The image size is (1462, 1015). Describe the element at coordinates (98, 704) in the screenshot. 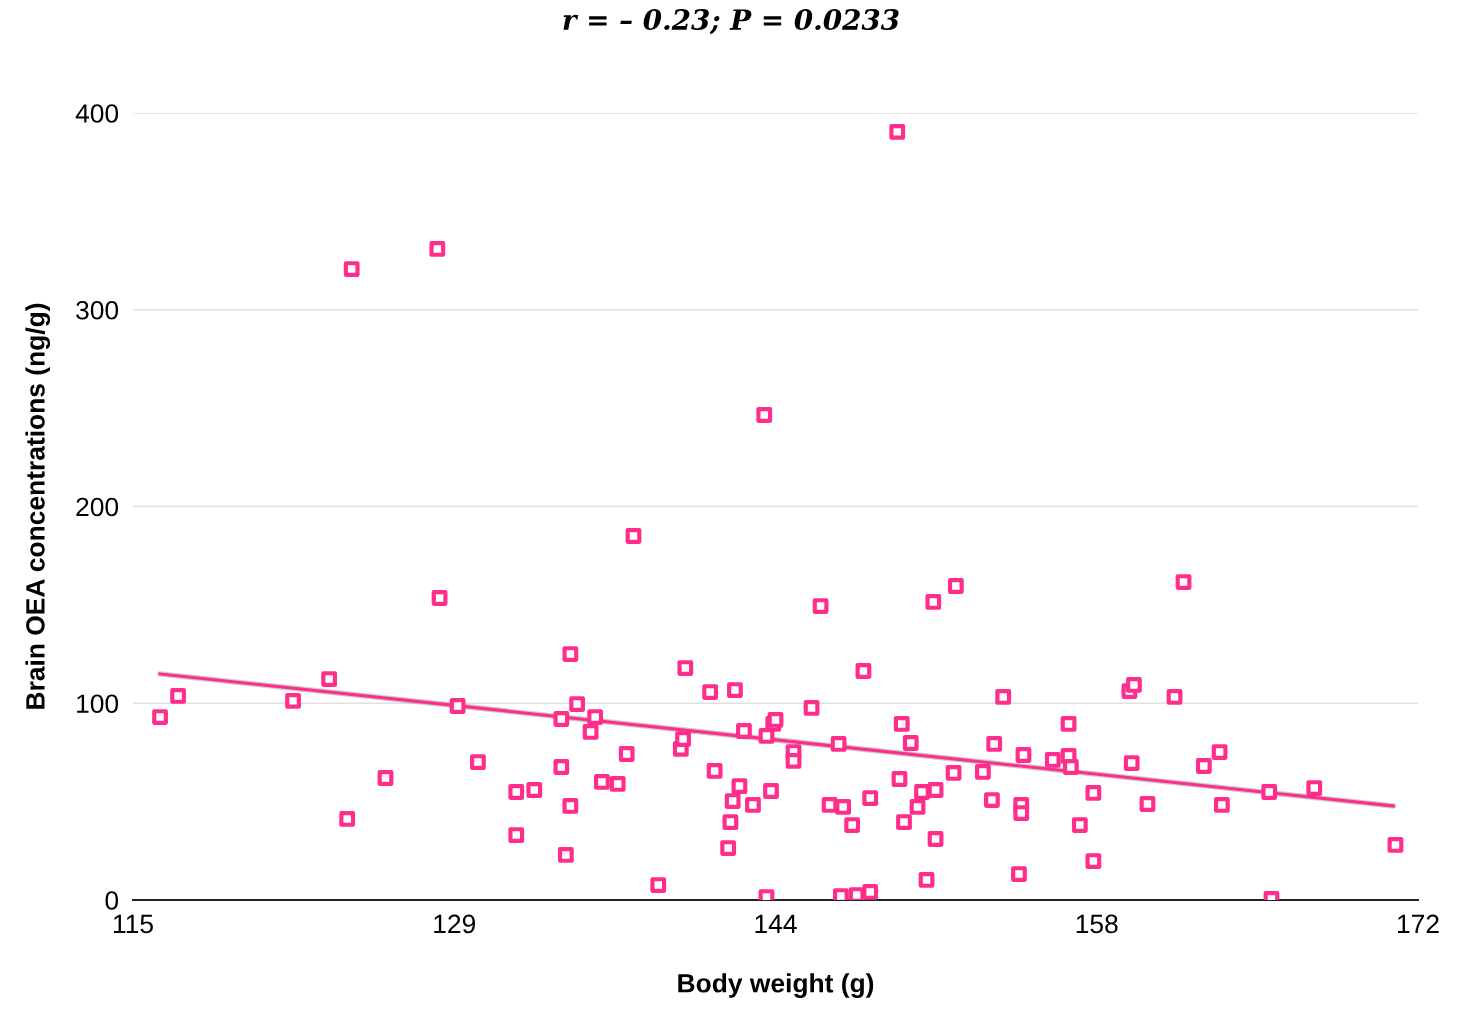

I see `y-tick-label: 100` at that location.